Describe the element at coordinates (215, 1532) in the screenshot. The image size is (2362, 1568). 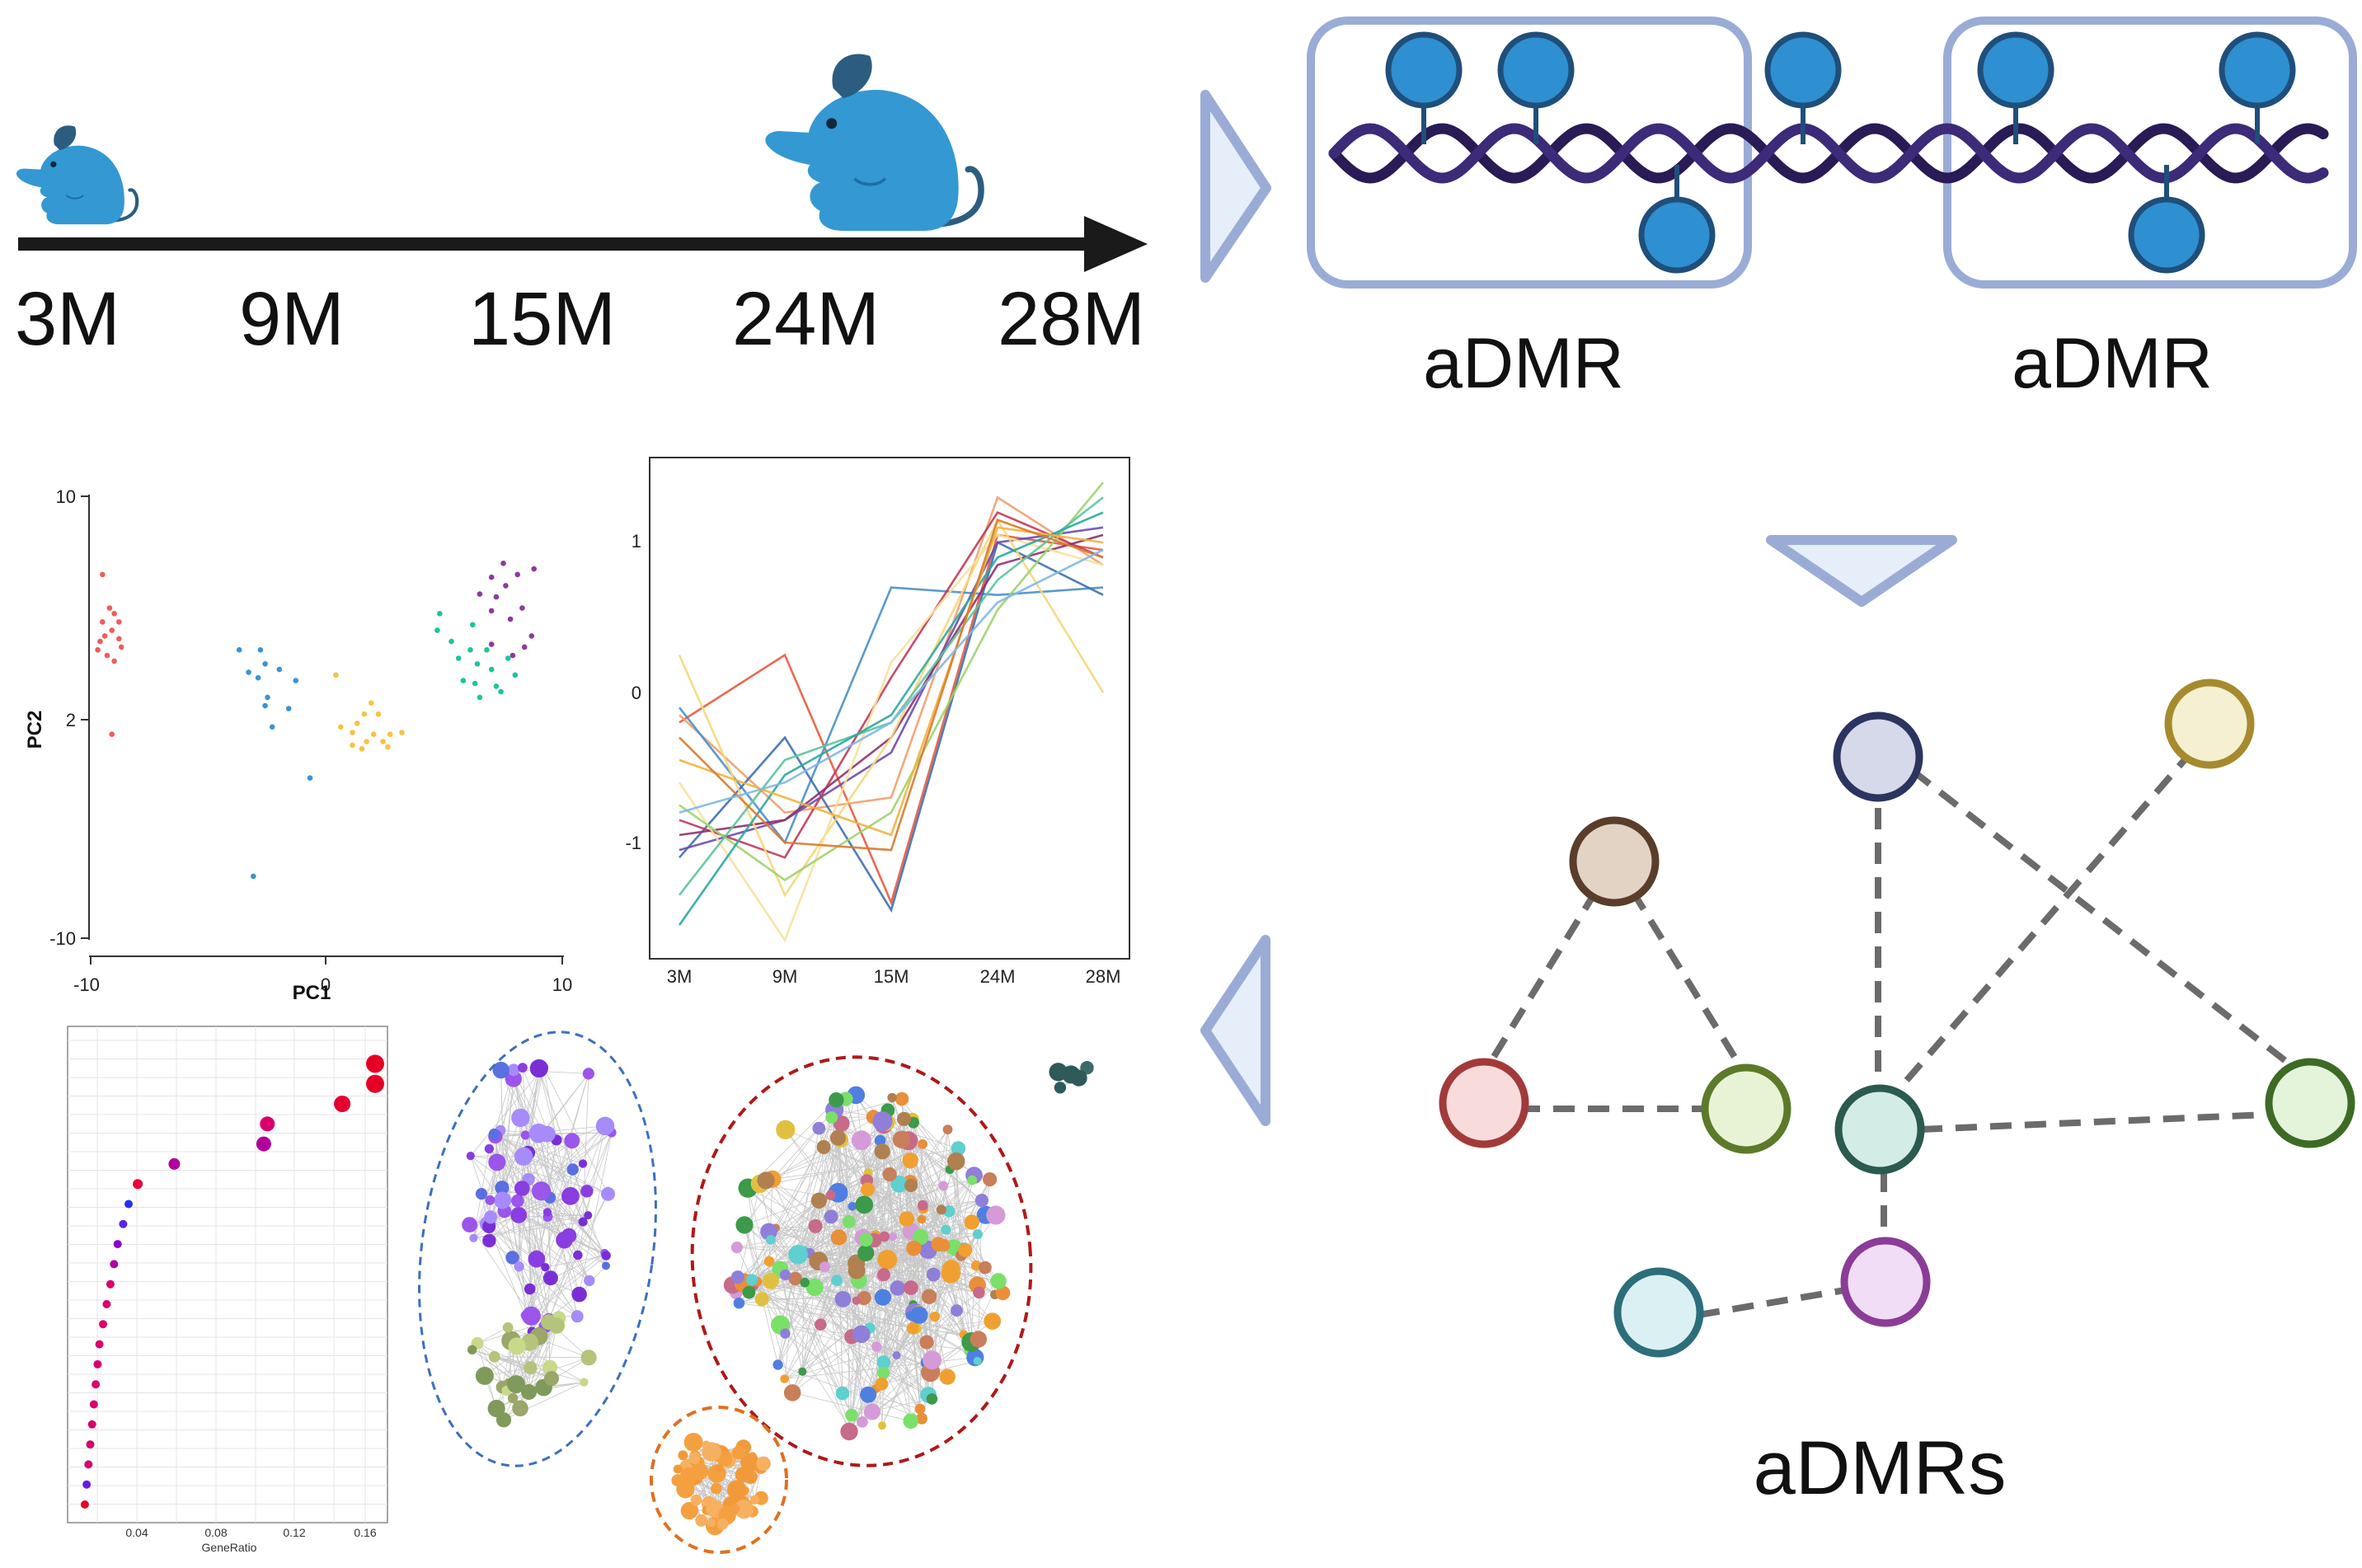
I see `dot-x-tick: 0.08` at that location.